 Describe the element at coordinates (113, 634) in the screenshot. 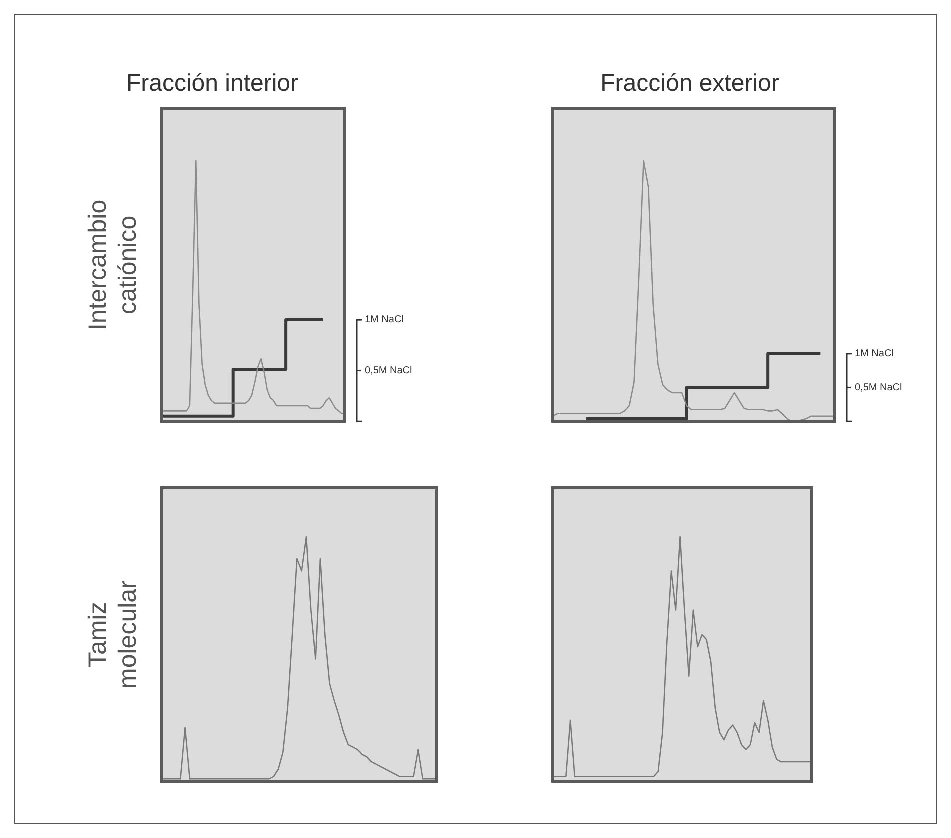

I see `y-axis-title: Tamiz molecular` at that location.